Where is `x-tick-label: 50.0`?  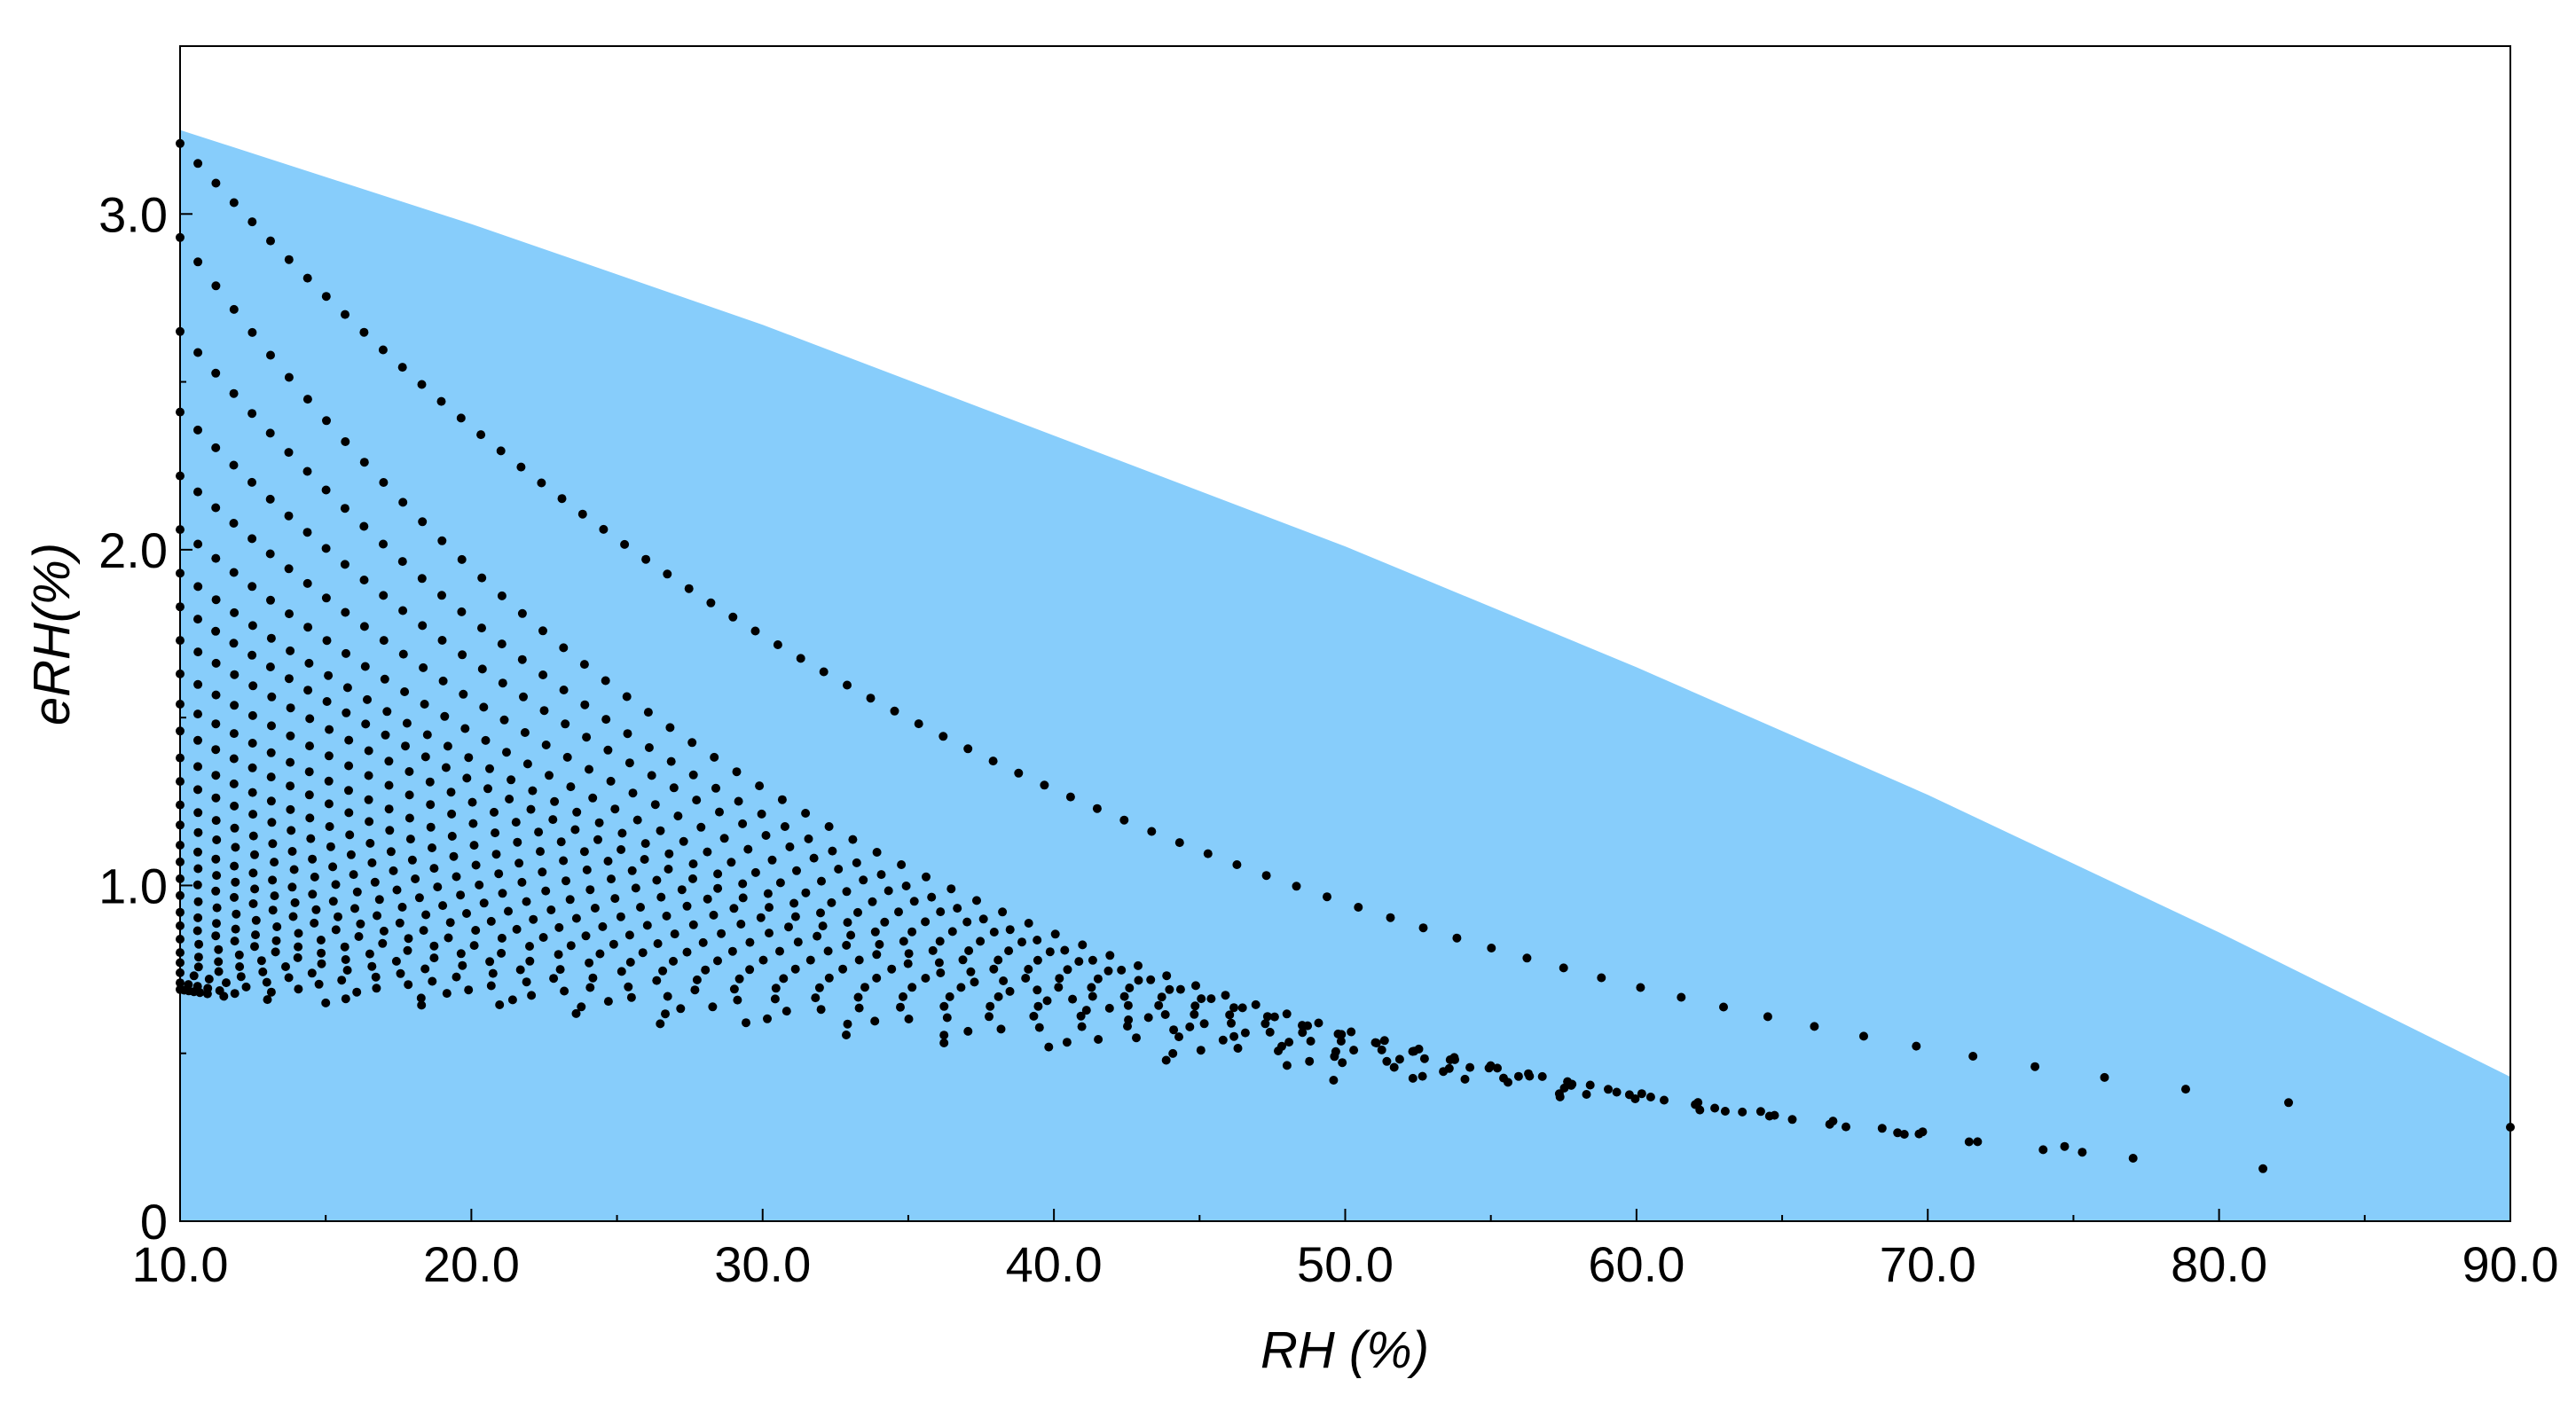 x-tick-label: 50.0 is located at coordinates (1345, 1264).